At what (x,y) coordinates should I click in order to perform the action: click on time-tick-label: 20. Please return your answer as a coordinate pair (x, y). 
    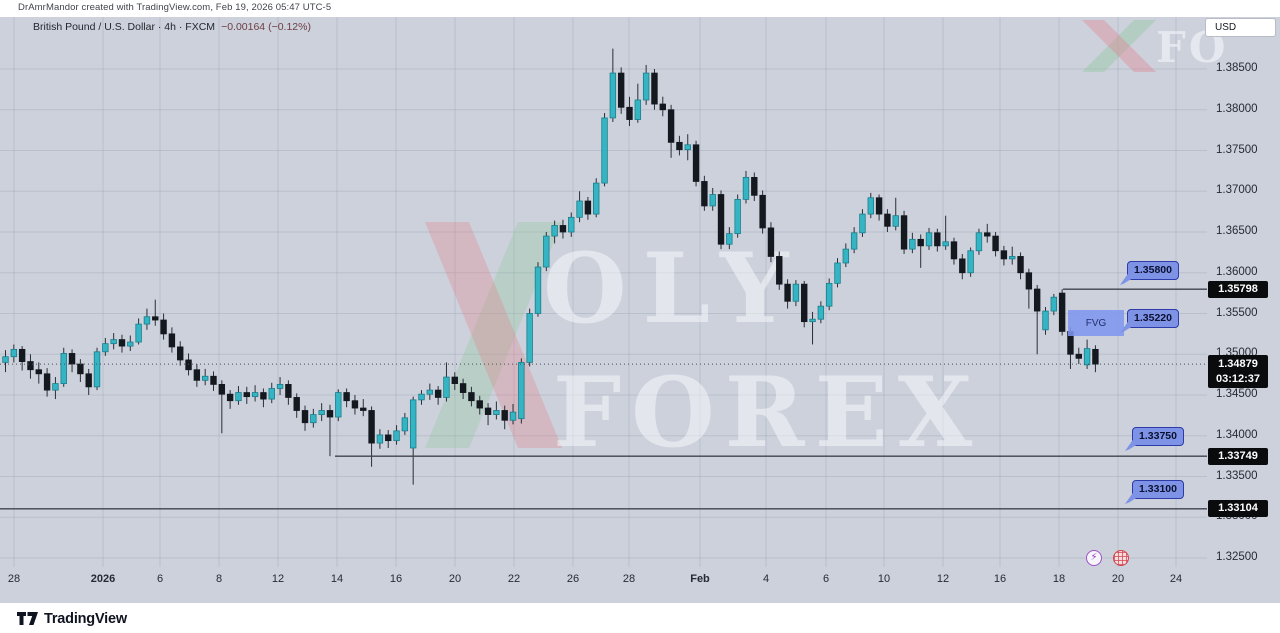
    Looking at the image, I should click on (455, 579).